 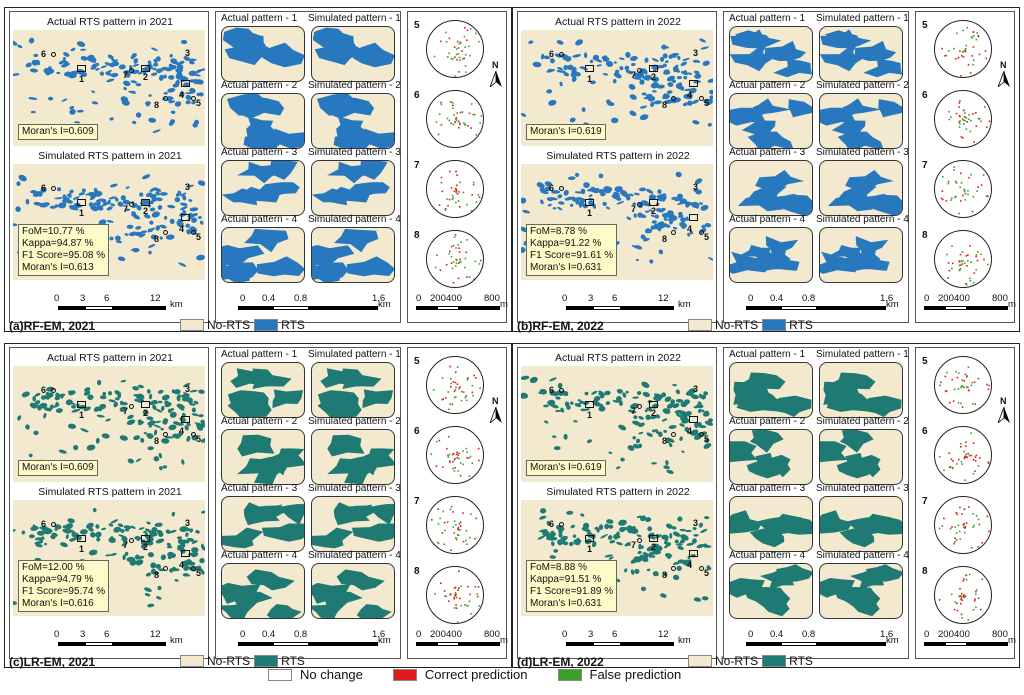 What do you see at coordinates (887, 634) in the screenshot?
I see `scale-tick: 1.6` at bounding box center [887, 634].